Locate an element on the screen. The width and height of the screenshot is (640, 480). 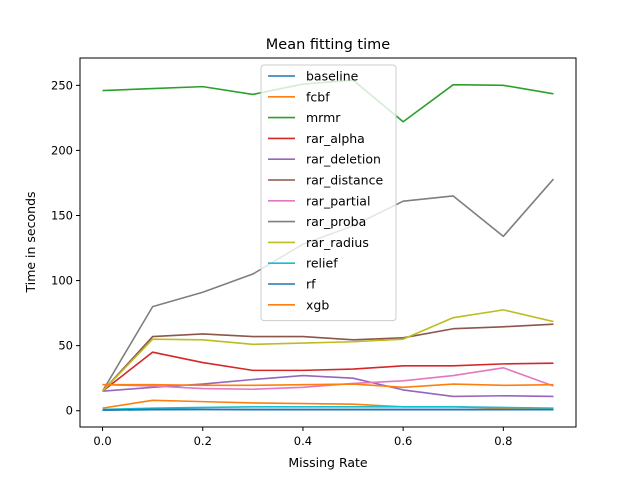
legend-label-baseline: baseline is located at coordinates (332, 76).